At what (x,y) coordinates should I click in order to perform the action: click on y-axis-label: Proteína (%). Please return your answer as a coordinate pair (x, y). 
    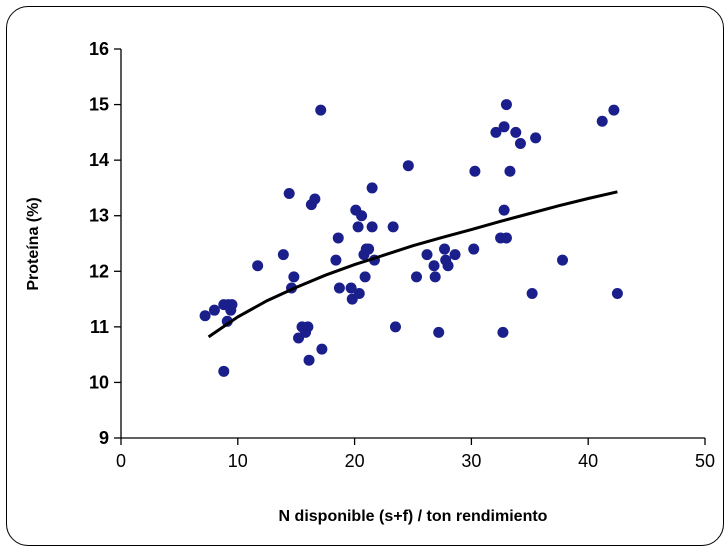
    Looking at the image, I should click on (33, 243).